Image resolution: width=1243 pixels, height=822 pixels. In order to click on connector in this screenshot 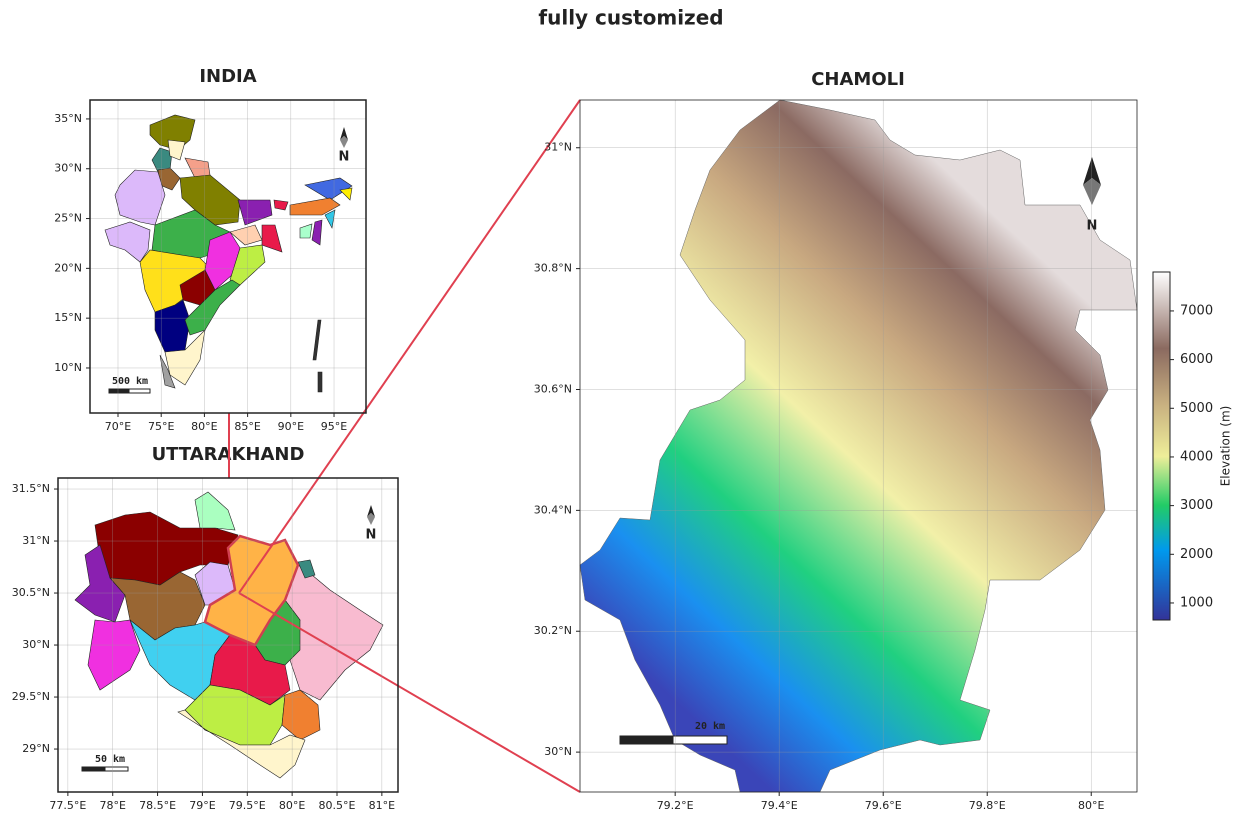, I will do `click(409, 692)`.